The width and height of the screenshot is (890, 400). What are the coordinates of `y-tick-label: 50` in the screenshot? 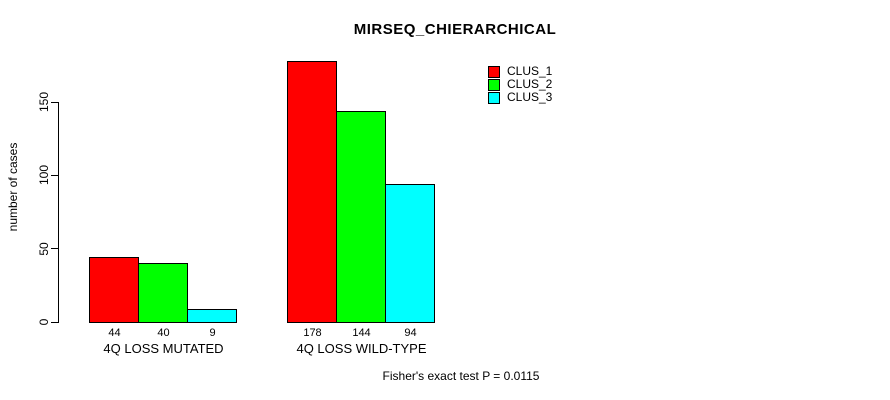 It's located at (44, 248).